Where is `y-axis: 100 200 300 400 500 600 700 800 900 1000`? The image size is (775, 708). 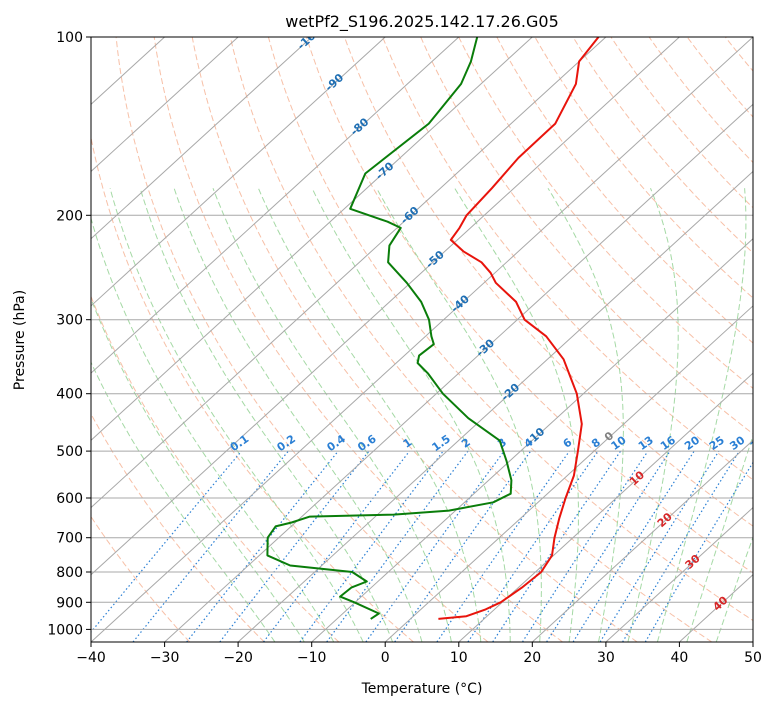
y-axis: 100 200 300 400 500 600 700 800 900 1000 is located at coordinates (69, 334).